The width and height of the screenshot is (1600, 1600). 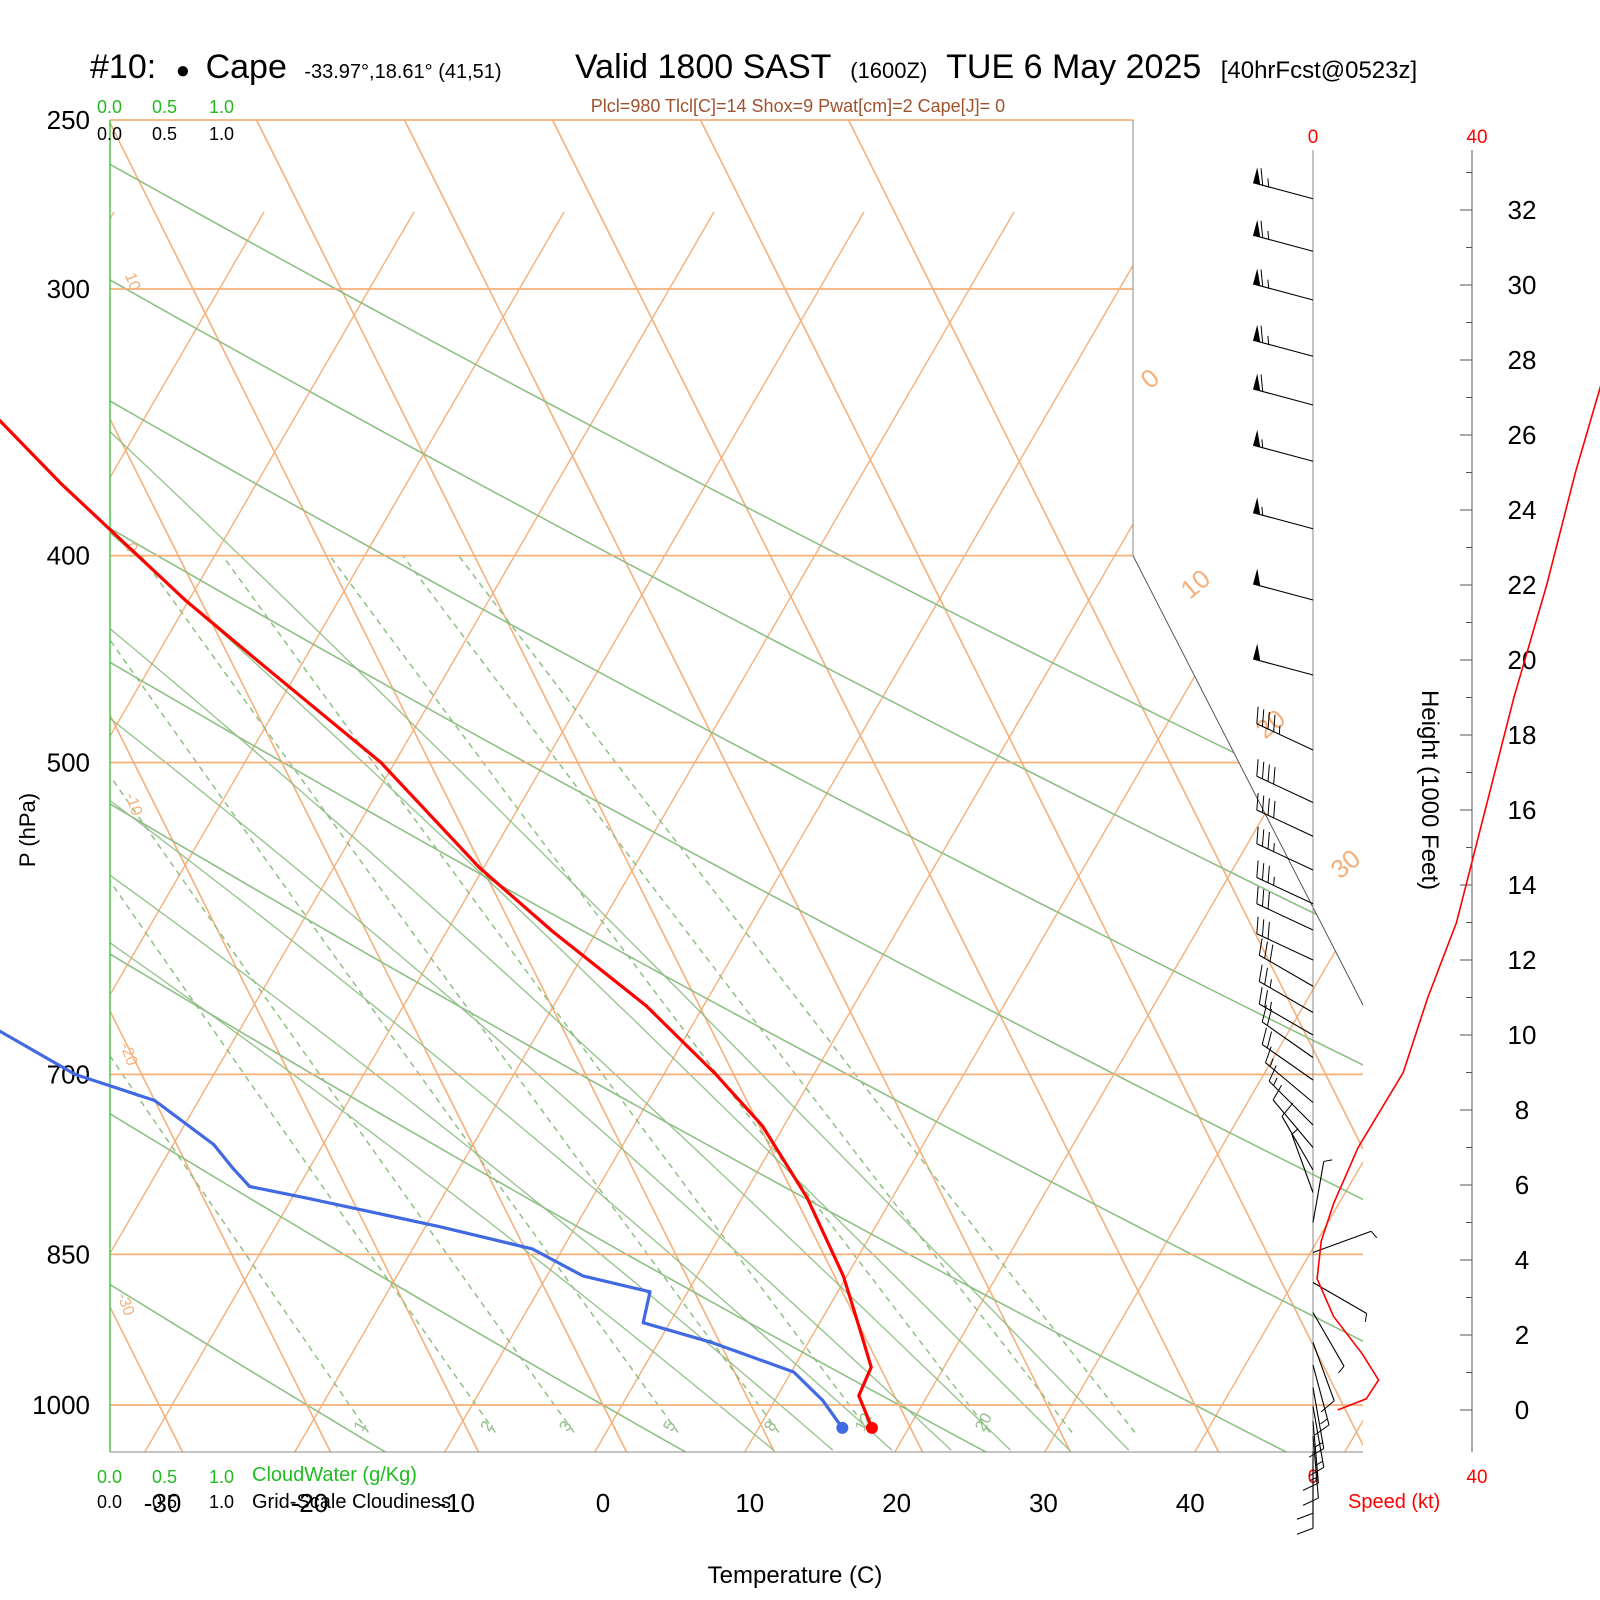 I want to click on temperature-tick-label: -30, so click(x=163, y=1503).